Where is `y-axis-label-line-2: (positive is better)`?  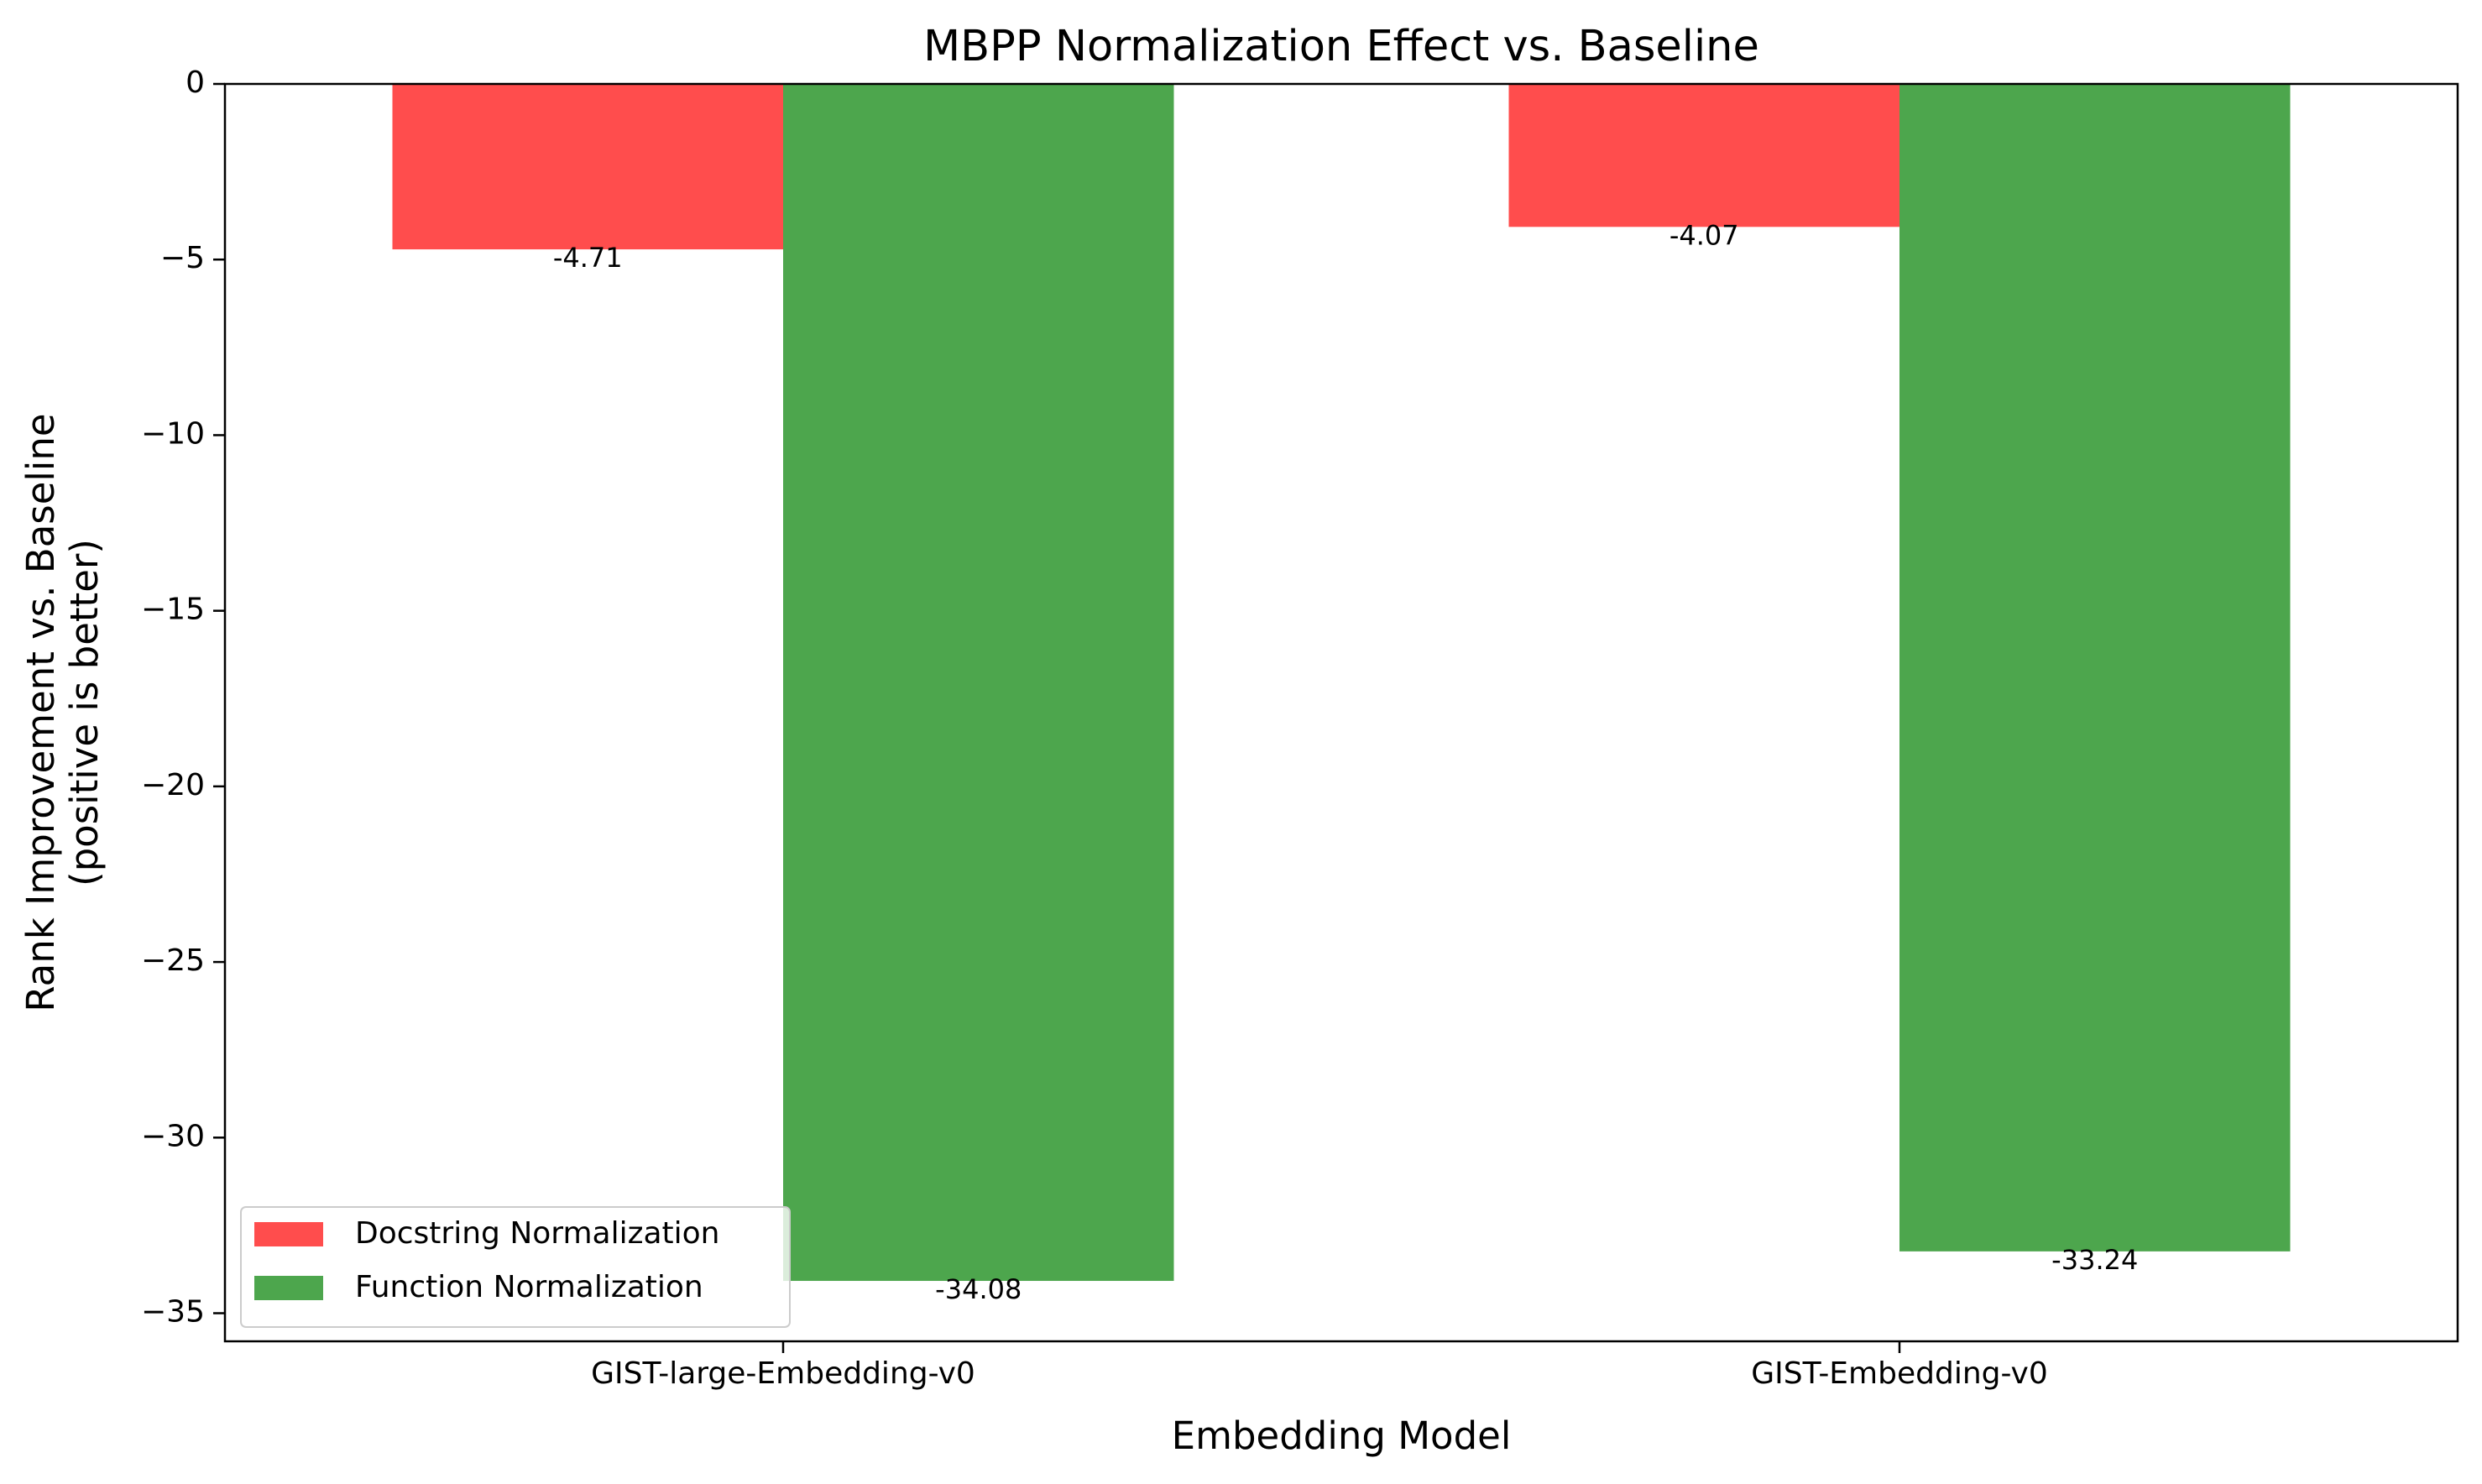 y-axis-label-line-2: (positive is better) is located at coordinates (85, 712).